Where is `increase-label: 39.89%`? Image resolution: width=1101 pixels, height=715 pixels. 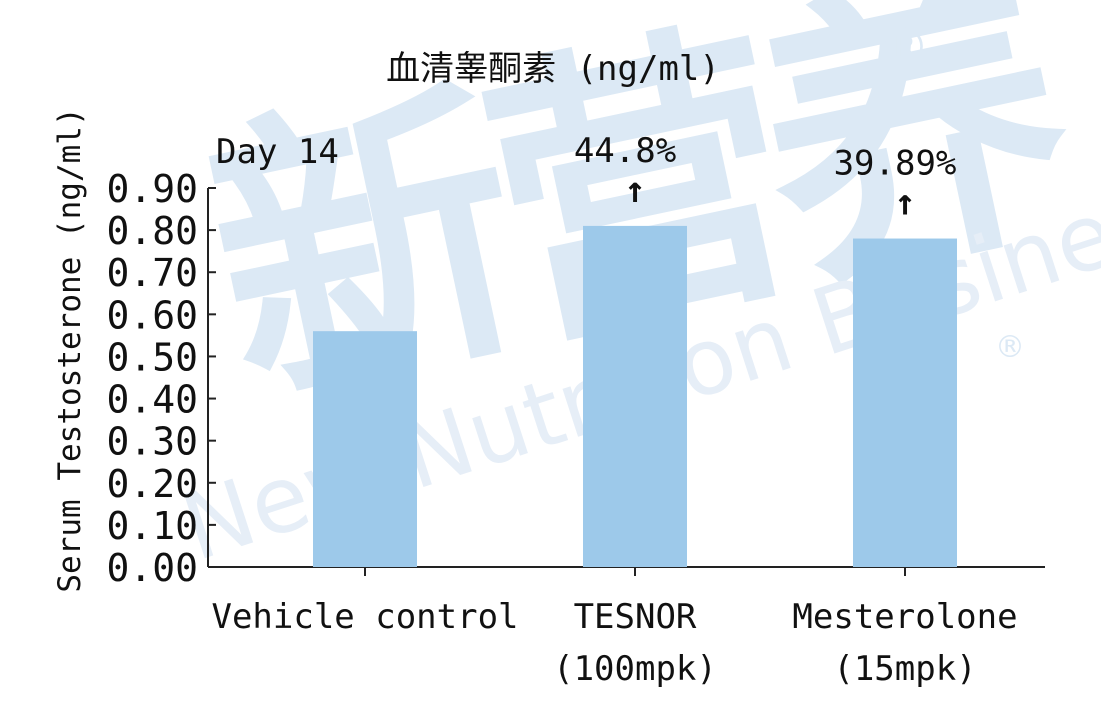 increase-label: 39.89% is located at coordinates (895, 164).